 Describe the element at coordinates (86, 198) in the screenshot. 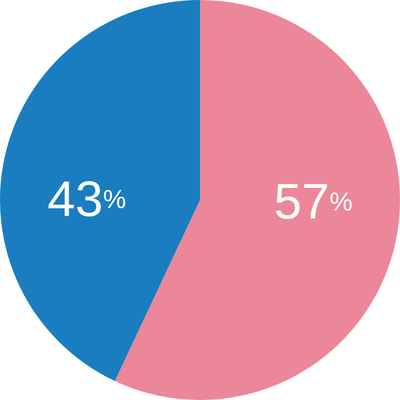

I see `data-label: 43%` at that location.